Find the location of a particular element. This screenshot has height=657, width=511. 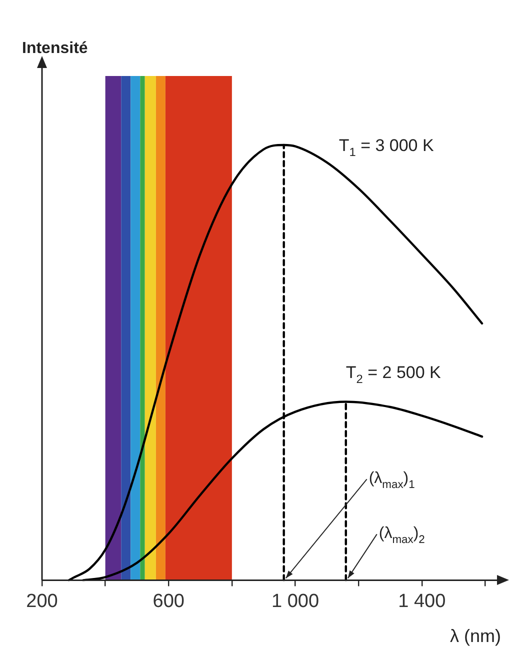

x-tick-label: 1 000 is located at coordinates (295, 601).